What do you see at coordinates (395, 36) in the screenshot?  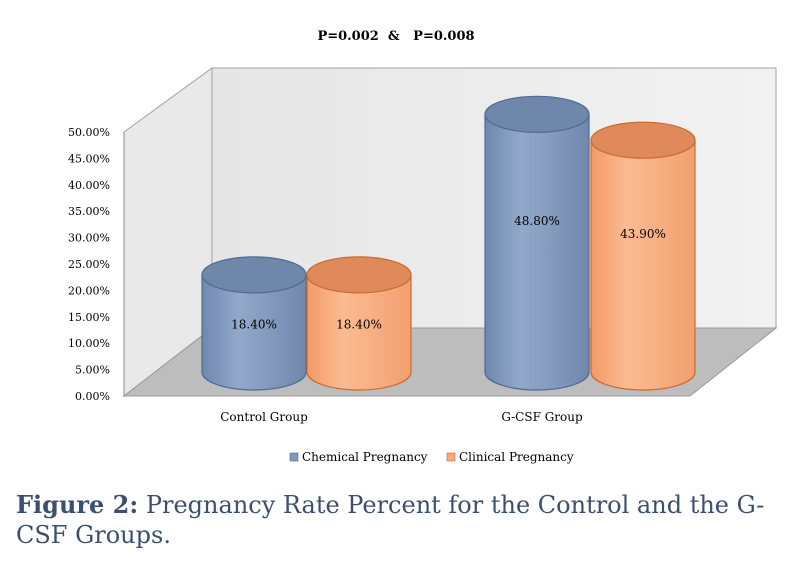 I see `chart-title: P=0.002 & P=0.008` at bounding box center [395, 36].